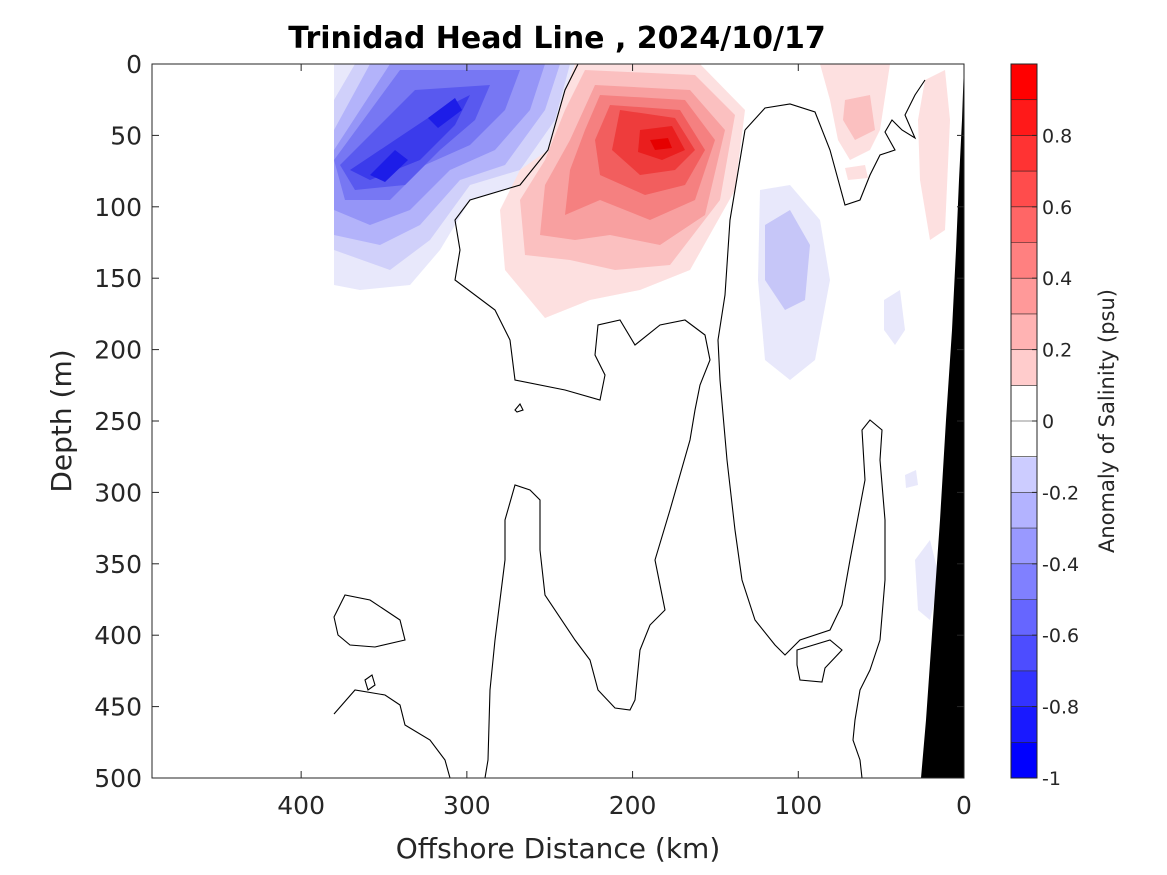 This screenshot has height=875, width=1167. What do you see at coordinates (1060, 708) in the screenshot?
I see `colorbar-tick-label: -0.8` at bounding box center [1060, 708].